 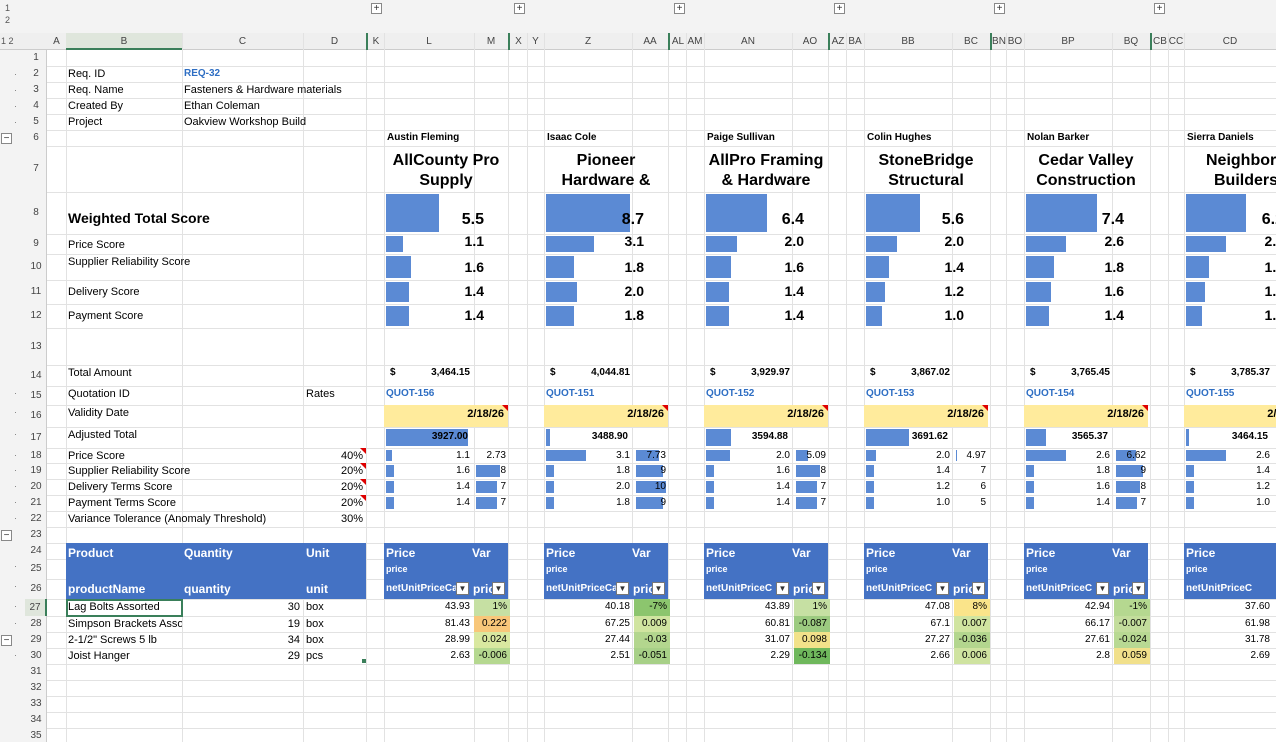 I want to click on row-header-34: 34, so click(x=36, y=719).